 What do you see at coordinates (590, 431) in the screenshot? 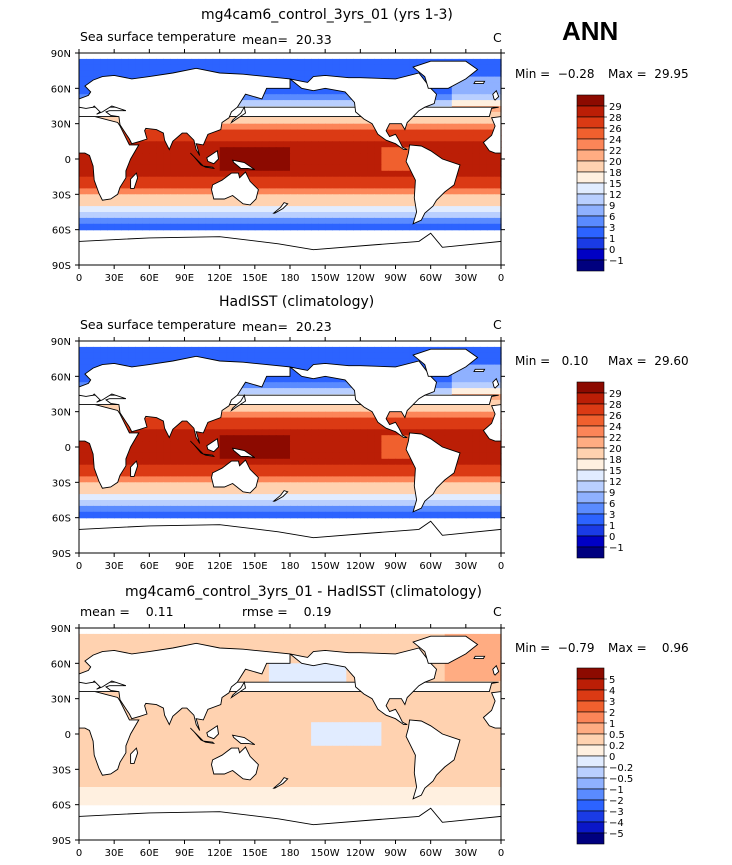
I see `colorbar-swatch` at bounding box center [590, 431].